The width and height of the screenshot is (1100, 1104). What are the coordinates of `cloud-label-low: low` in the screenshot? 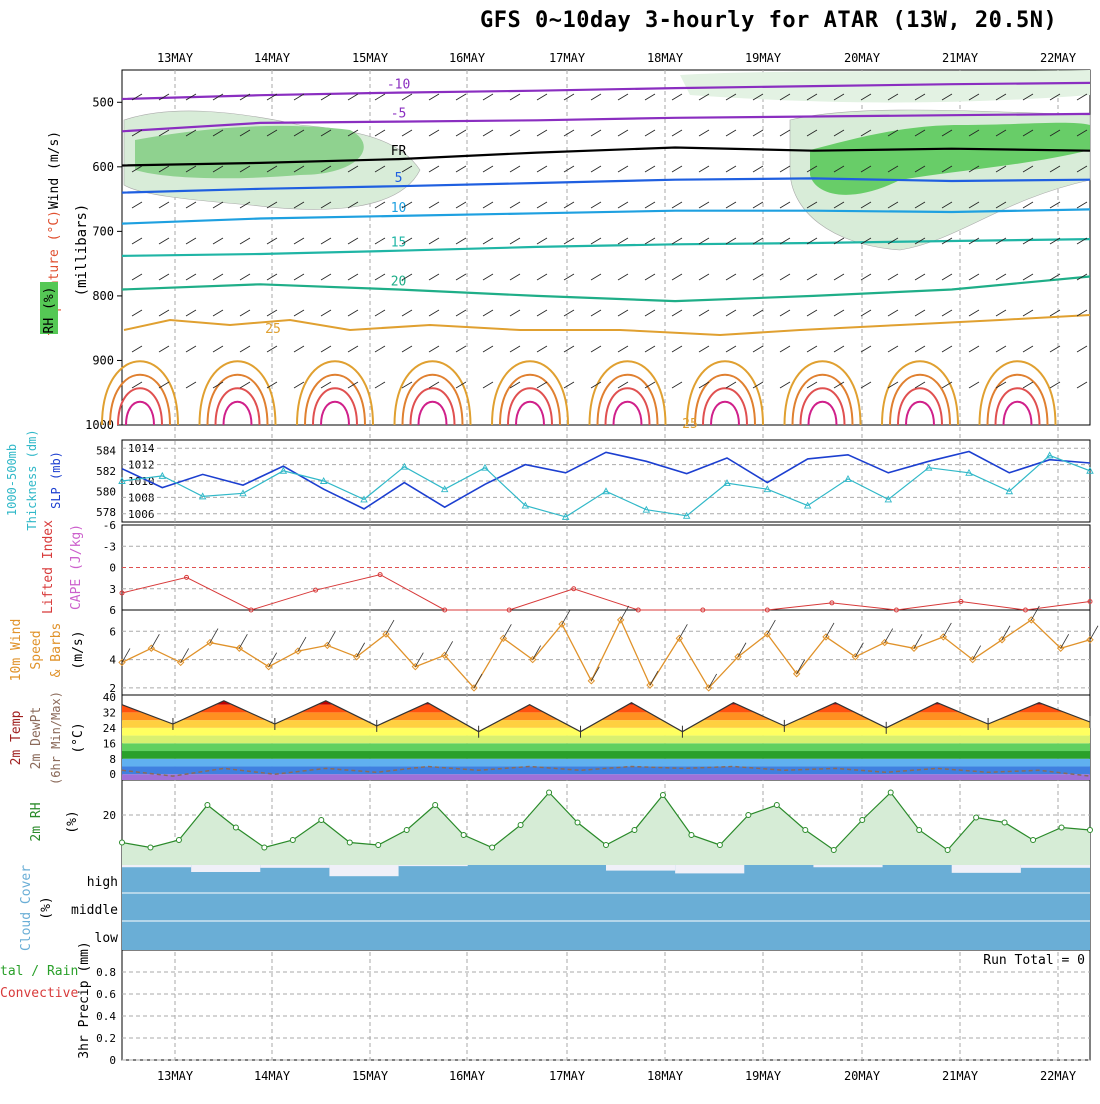 It's located at (107, 938).